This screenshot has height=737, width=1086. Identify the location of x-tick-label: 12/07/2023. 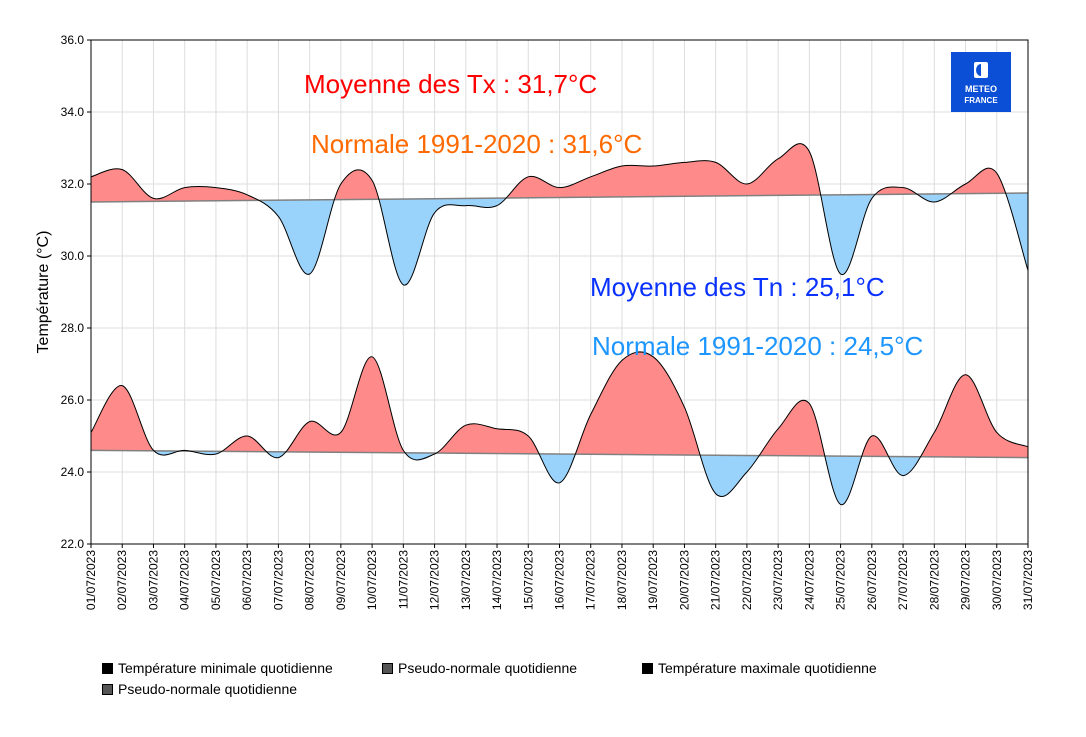
(435, 580).